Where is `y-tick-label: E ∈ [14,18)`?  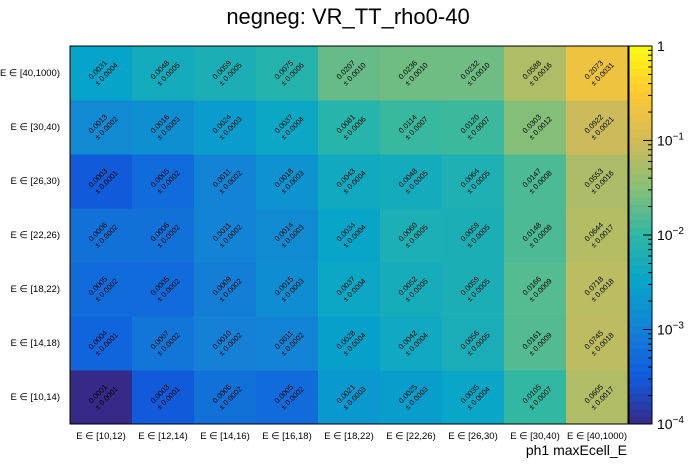
y-tick-label: E ∈ [14,18) is located at coordinates (35, 343).